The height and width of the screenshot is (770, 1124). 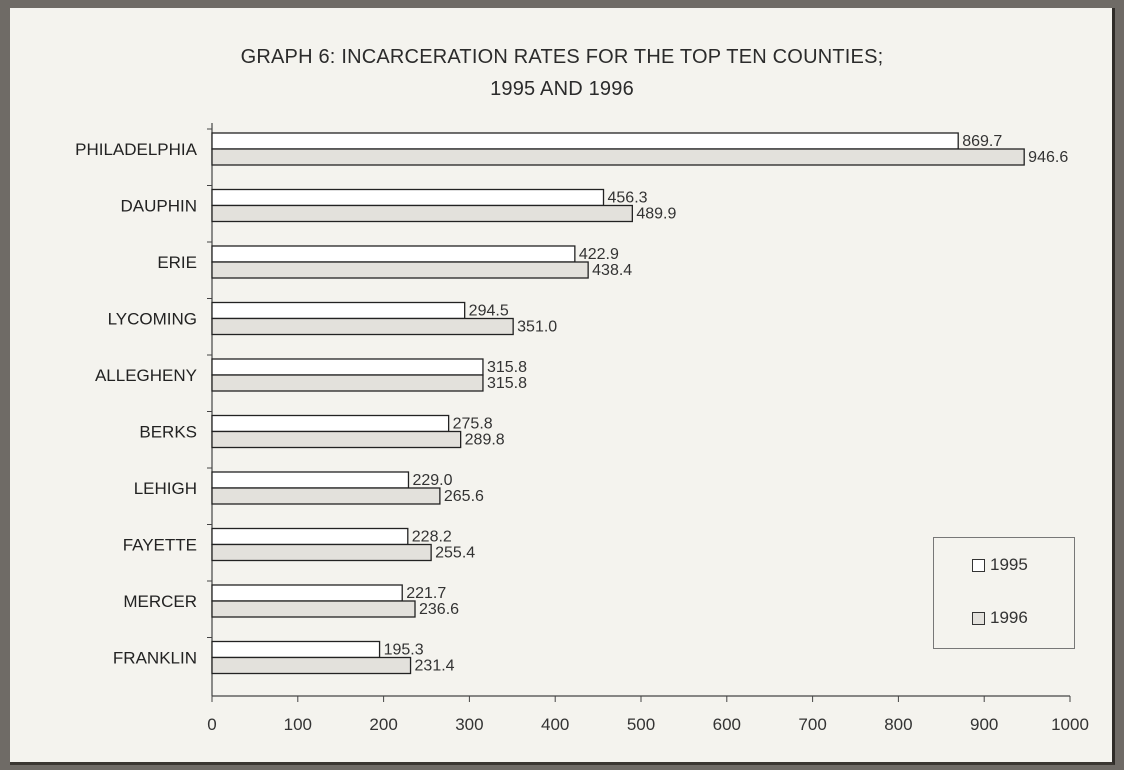 I want to click on data-label-1995: 422.9, so click(x=599, y=254).